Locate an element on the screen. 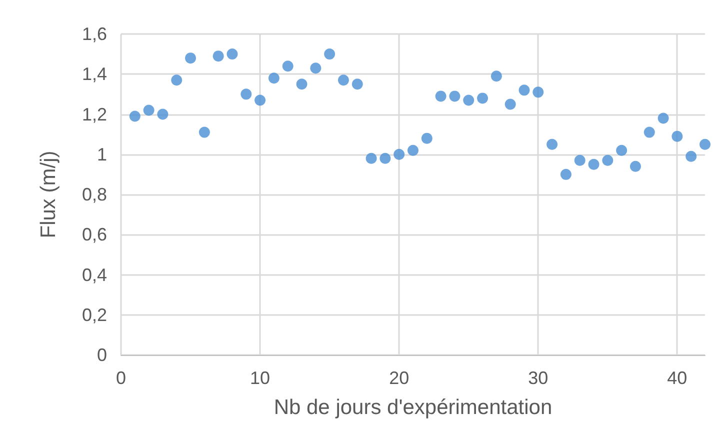 The image size is (722, 441). y-tick-label: 1,6 is located at coordinates (94, 34).